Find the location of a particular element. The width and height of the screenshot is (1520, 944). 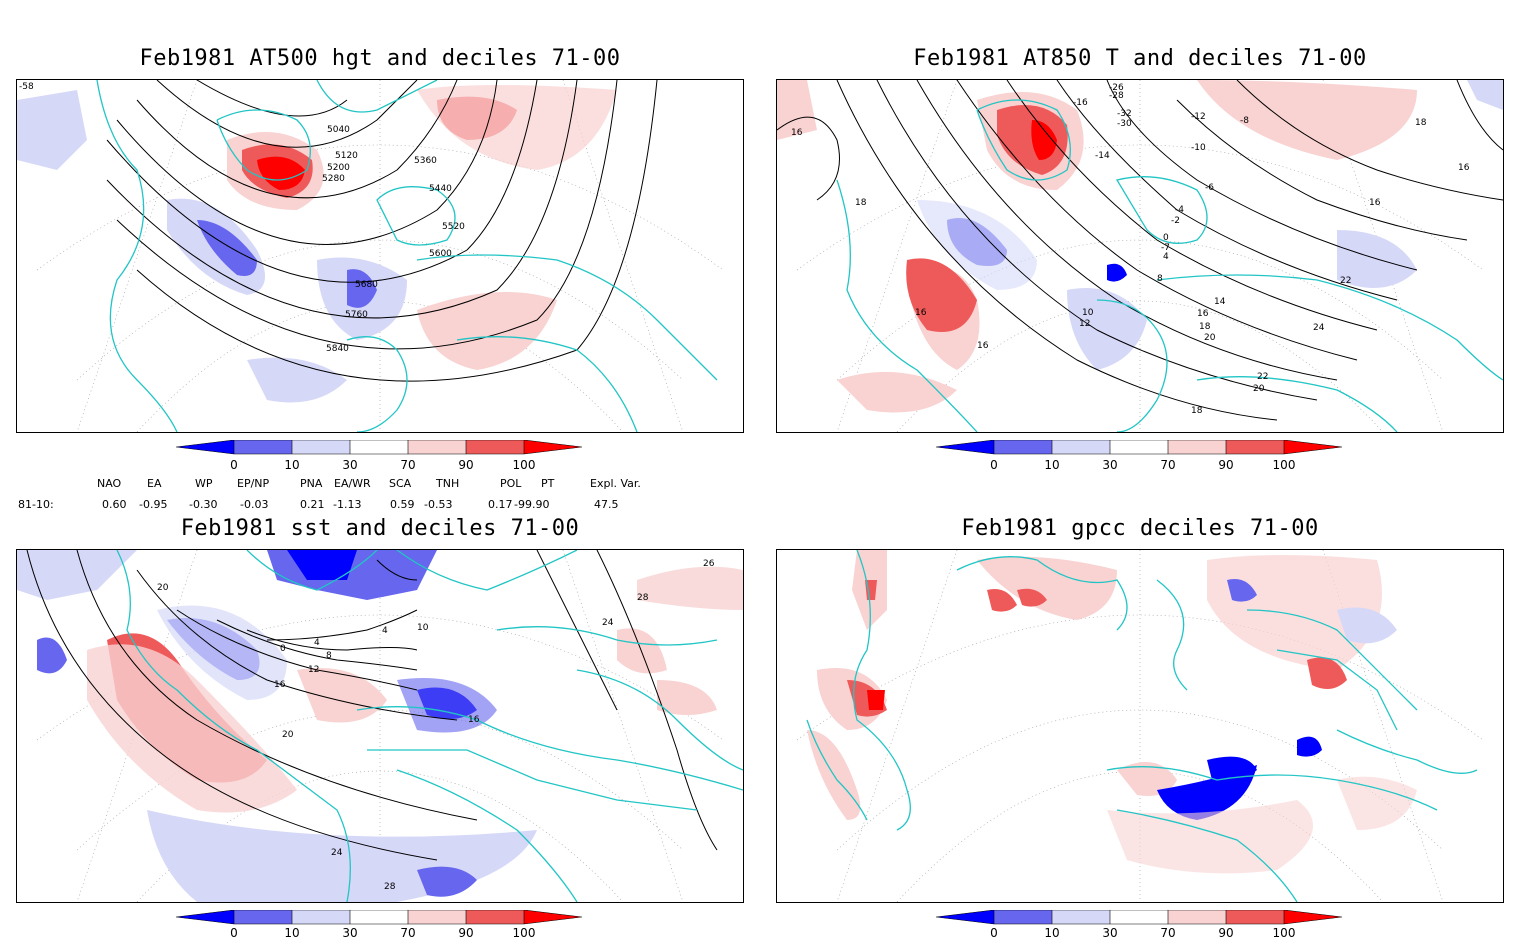

contour-label: 5520 is located at coordinates (453, 227).